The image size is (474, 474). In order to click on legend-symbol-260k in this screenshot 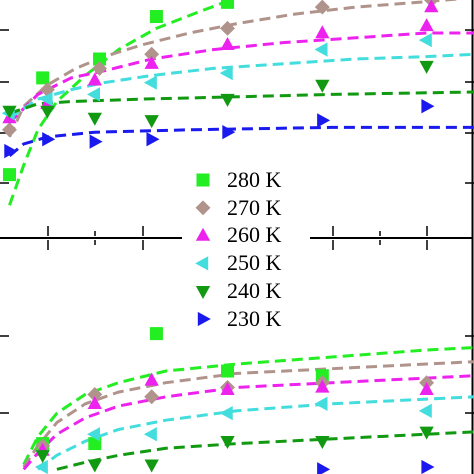, I will do `click(203, 234)`.